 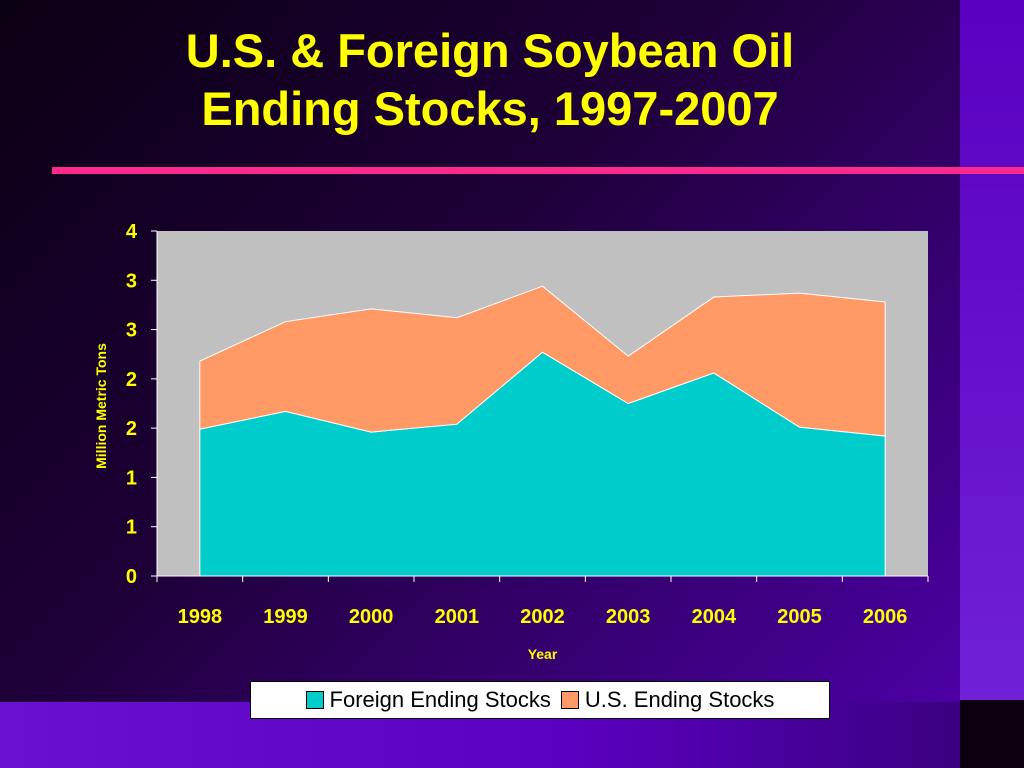 I want to click on y-tick-label: 0, so click(x=131, y=577).